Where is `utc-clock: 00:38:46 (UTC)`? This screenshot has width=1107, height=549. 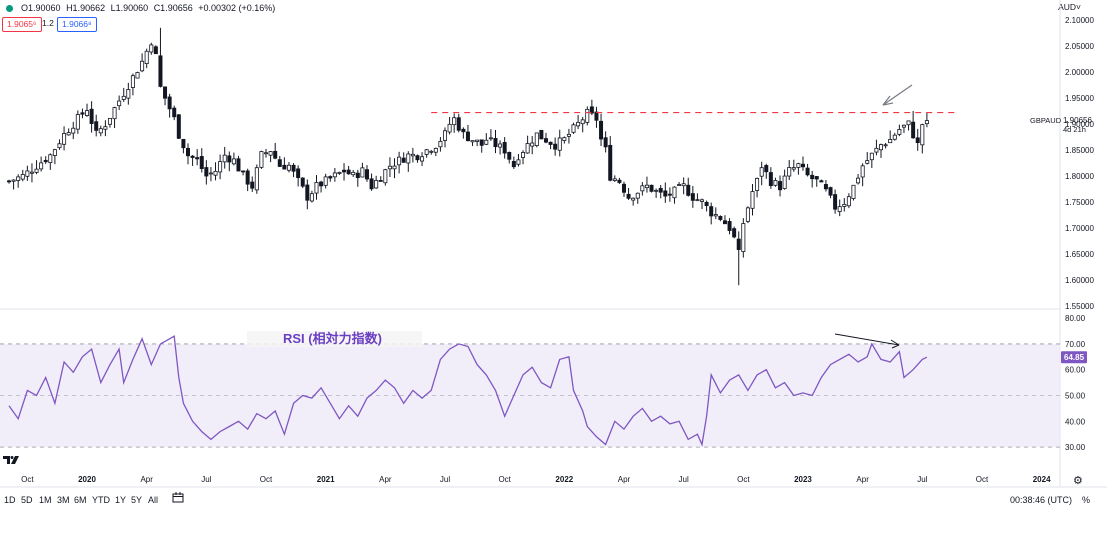
utc-clock: 00:38:46 (UTC) is located at coordinates (1041, 500).